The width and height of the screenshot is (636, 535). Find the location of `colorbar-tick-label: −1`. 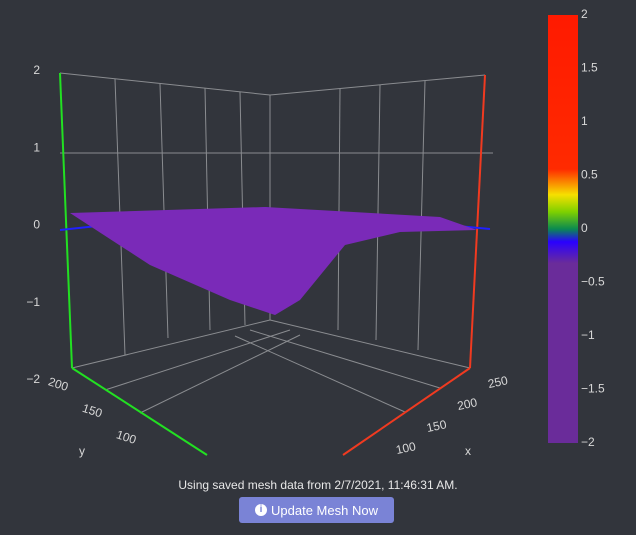

colorbar-tick-label: −1 is located at coordinates (588, 335).